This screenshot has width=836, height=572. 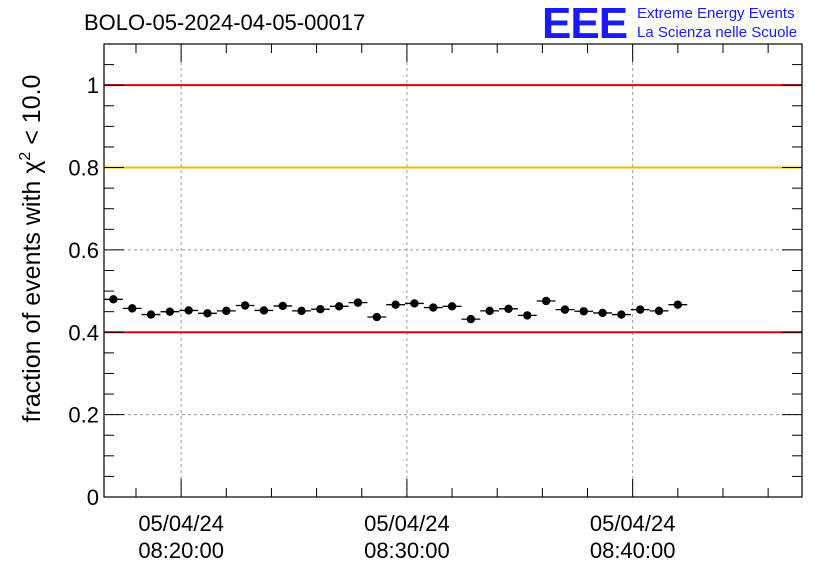 I want to click on x-tick-time: 08:20:00, so click(x=181, y=550).